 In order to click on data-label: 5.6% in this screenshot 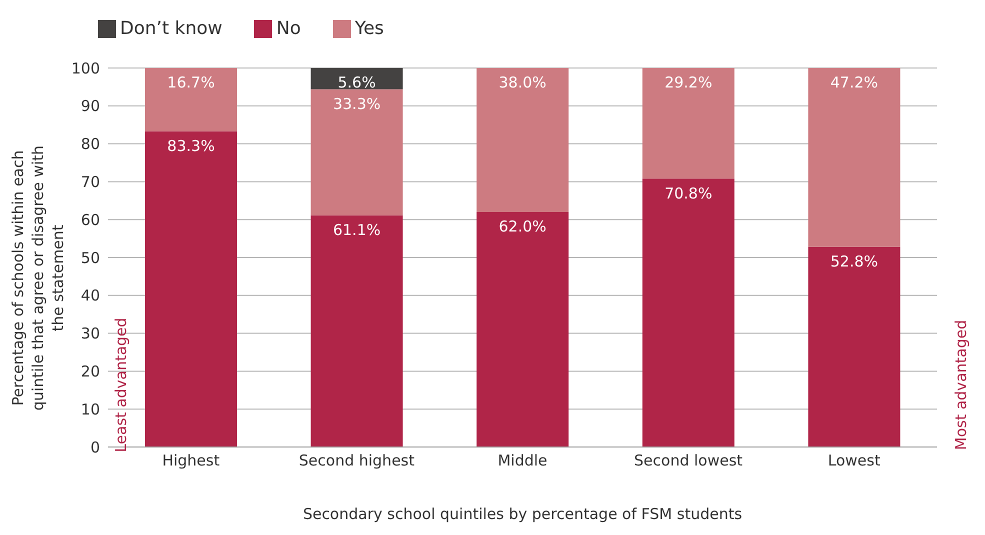, I will do `click(357, 83)`.